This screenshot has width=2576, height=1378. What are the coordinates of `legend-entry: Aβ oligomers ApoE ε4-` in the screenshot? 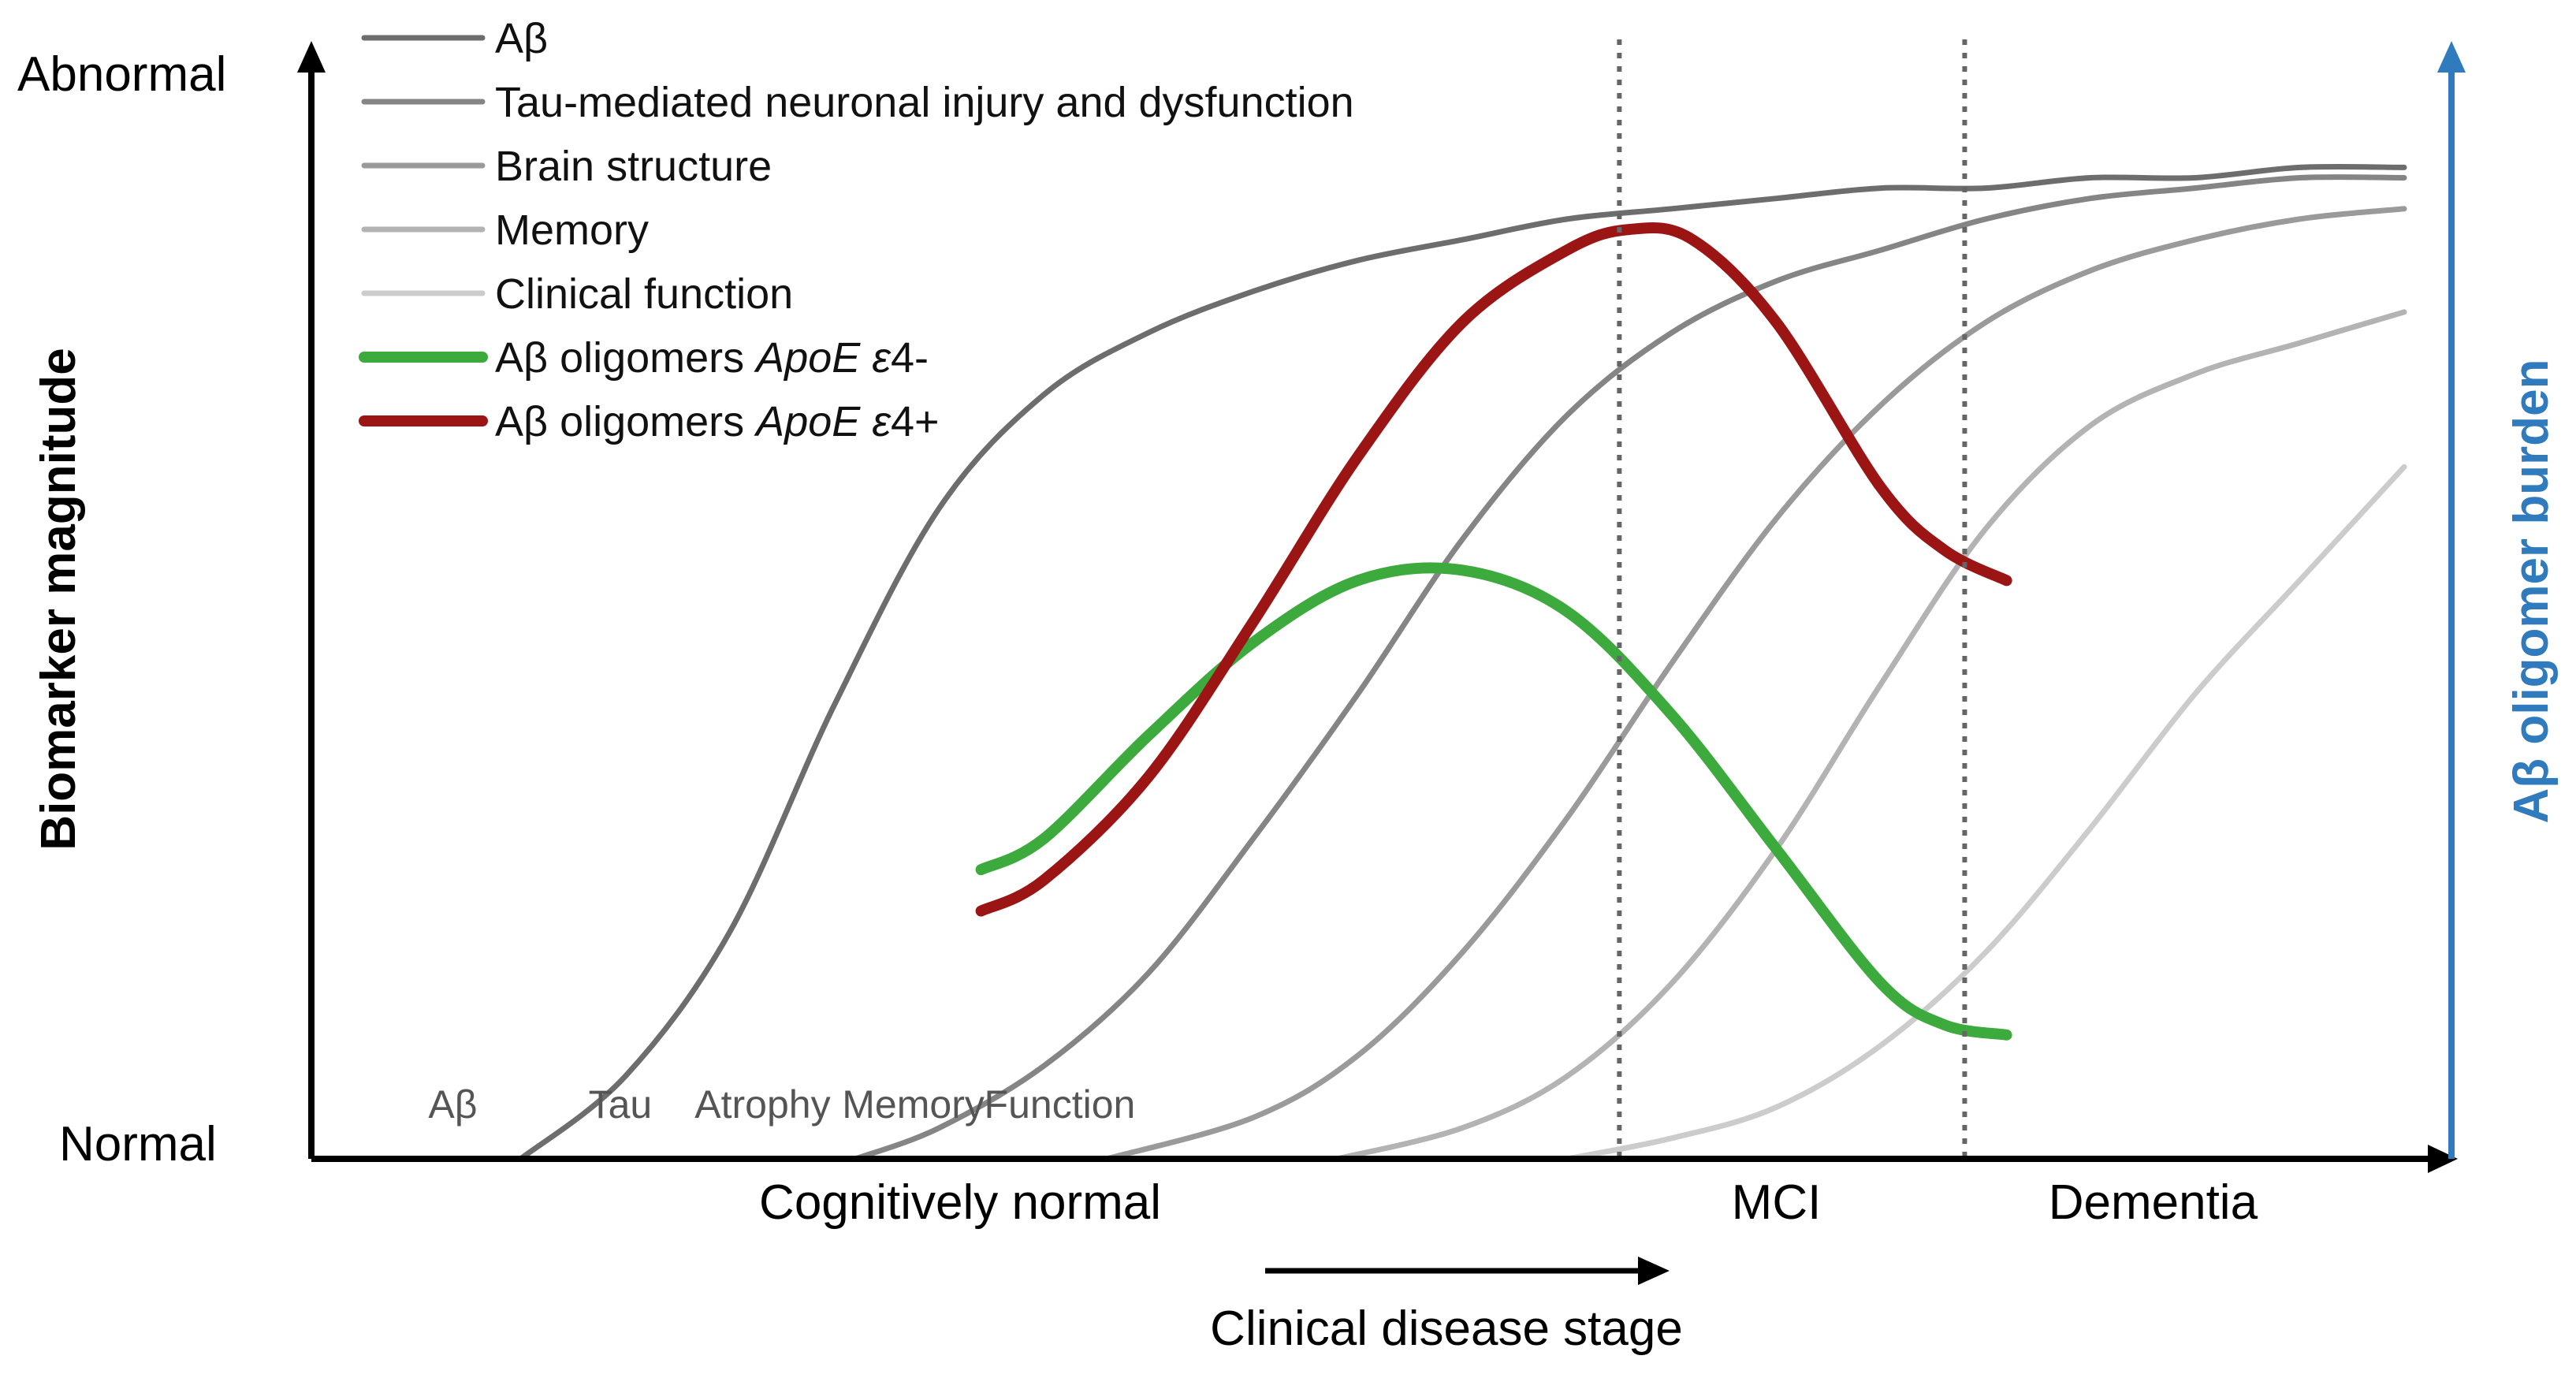 It's located at (712, 358).